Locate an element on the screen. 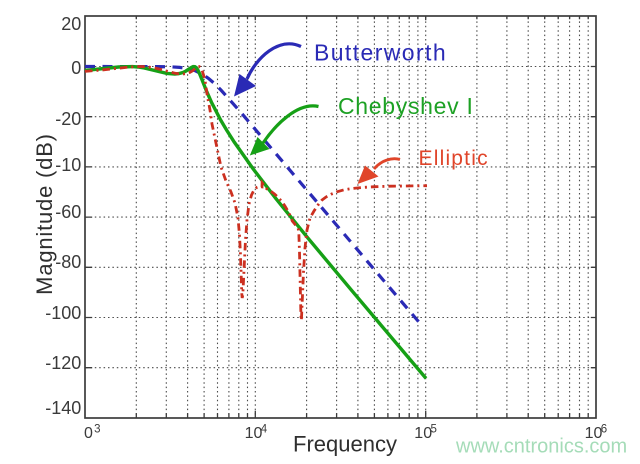  svg-text: 20 is located at coordinates (71, 24).